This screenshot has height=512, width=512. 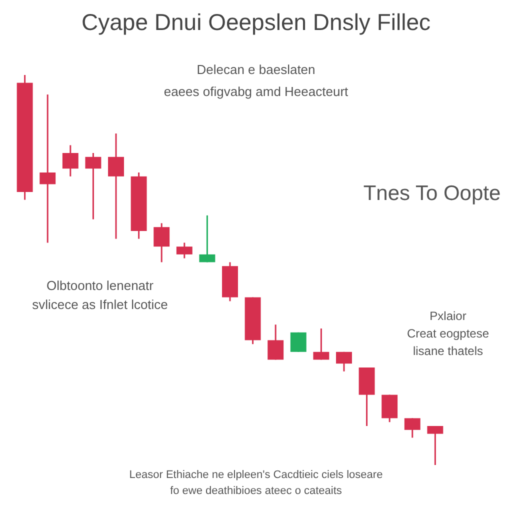 What do you see at coordinates (256, 483) in the screenshot?
I see `text: Leasor Ethiache ne elpleen's Cacdtieic ciels loseare fo ewe deathibioes ateec o cateaits` at bounding box center [256, 483].